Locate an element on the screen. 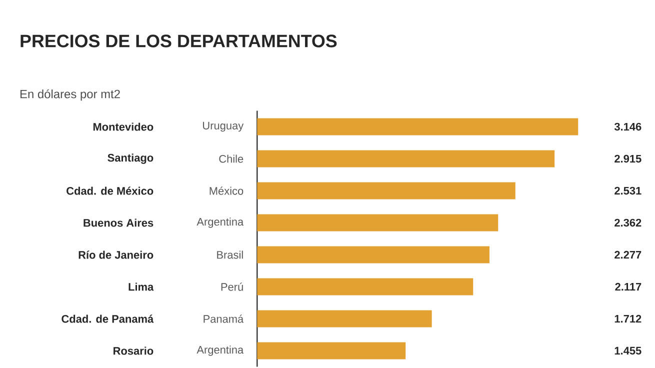  text: Perú is located at coordinates (232, 286).